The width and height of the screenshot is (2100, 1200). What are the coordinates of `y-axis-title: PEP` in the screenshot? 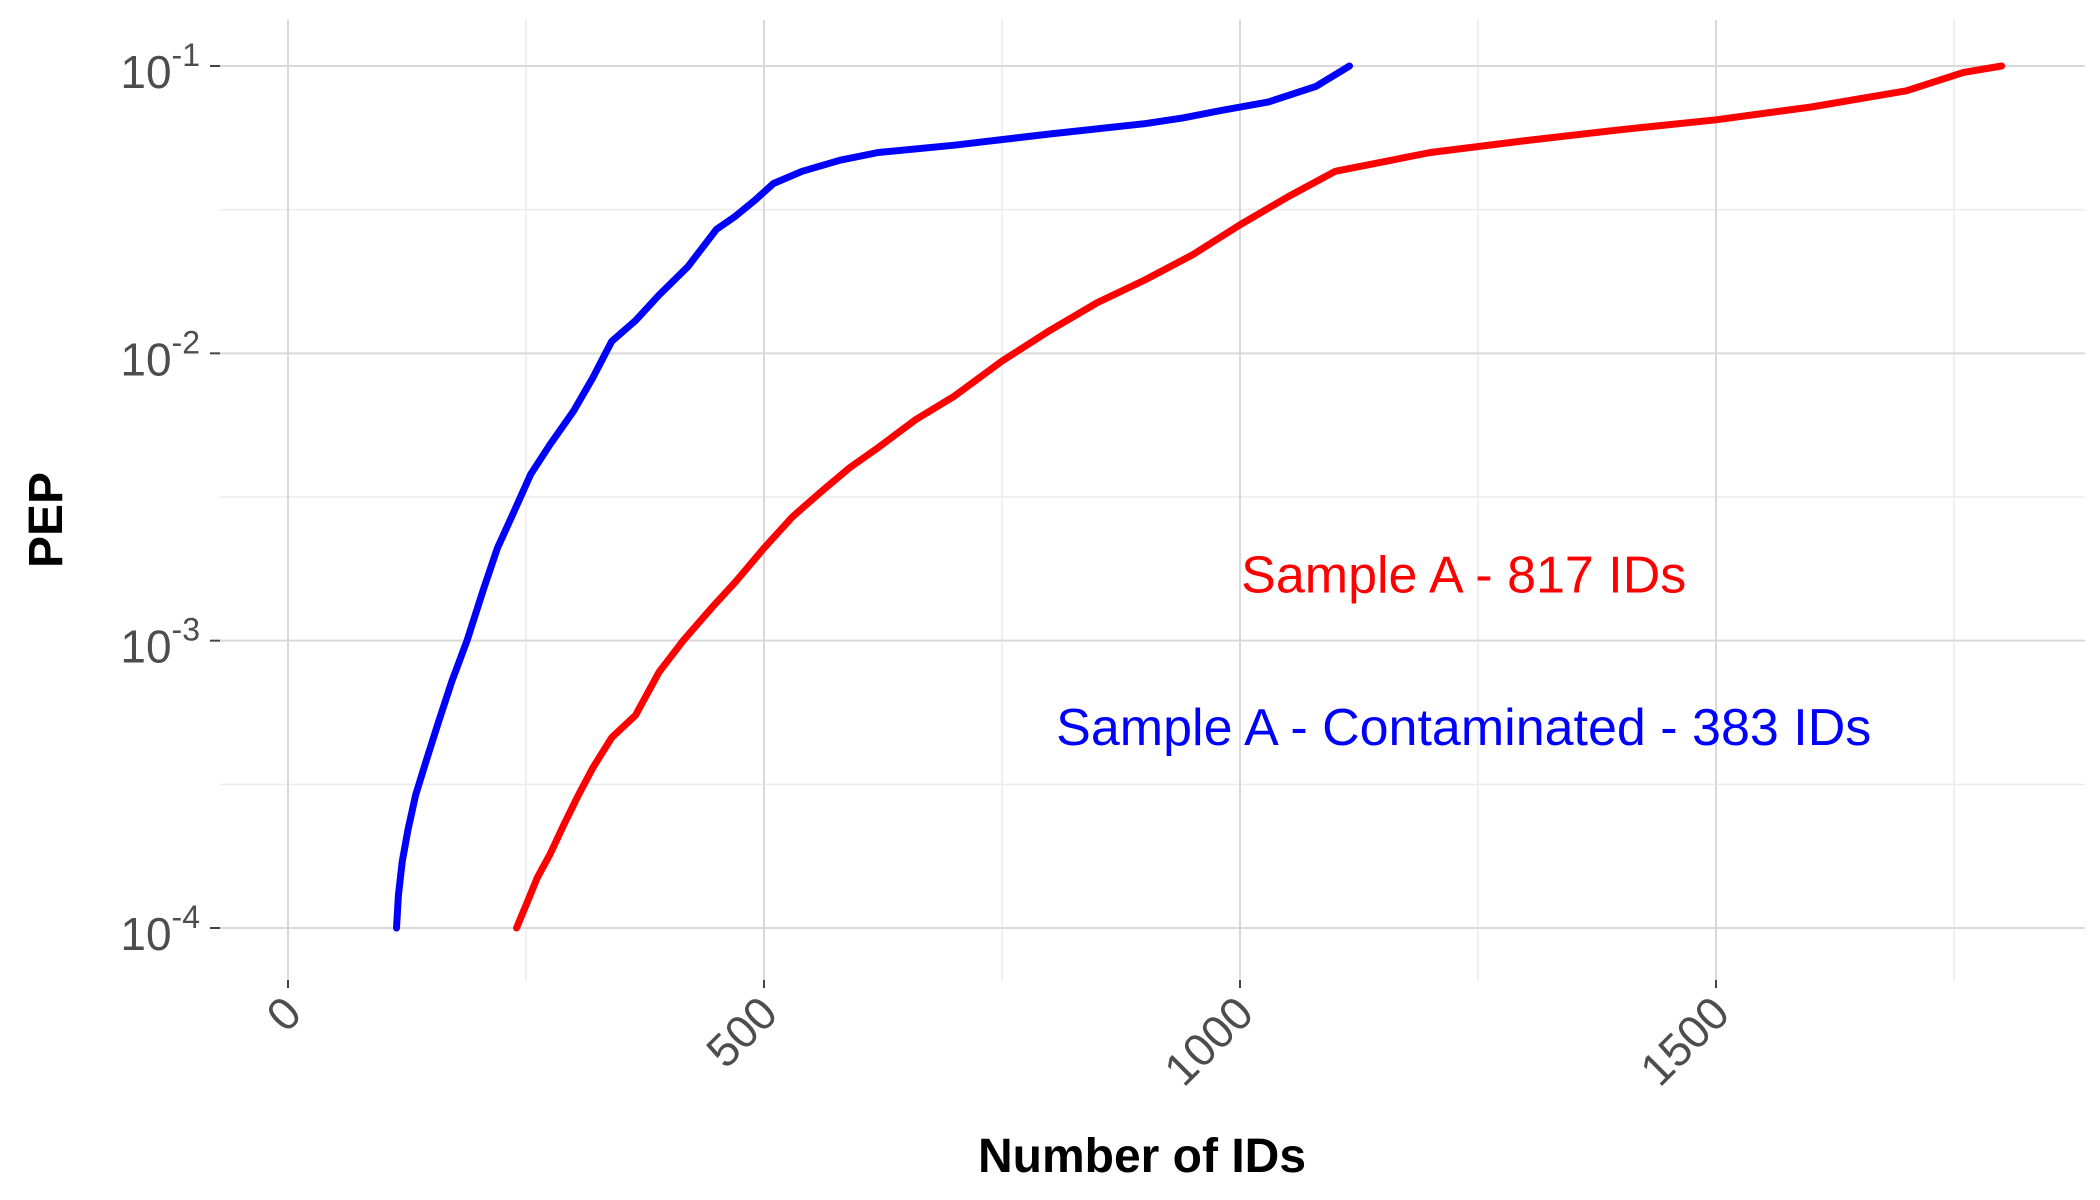 It's located at (46, 520).